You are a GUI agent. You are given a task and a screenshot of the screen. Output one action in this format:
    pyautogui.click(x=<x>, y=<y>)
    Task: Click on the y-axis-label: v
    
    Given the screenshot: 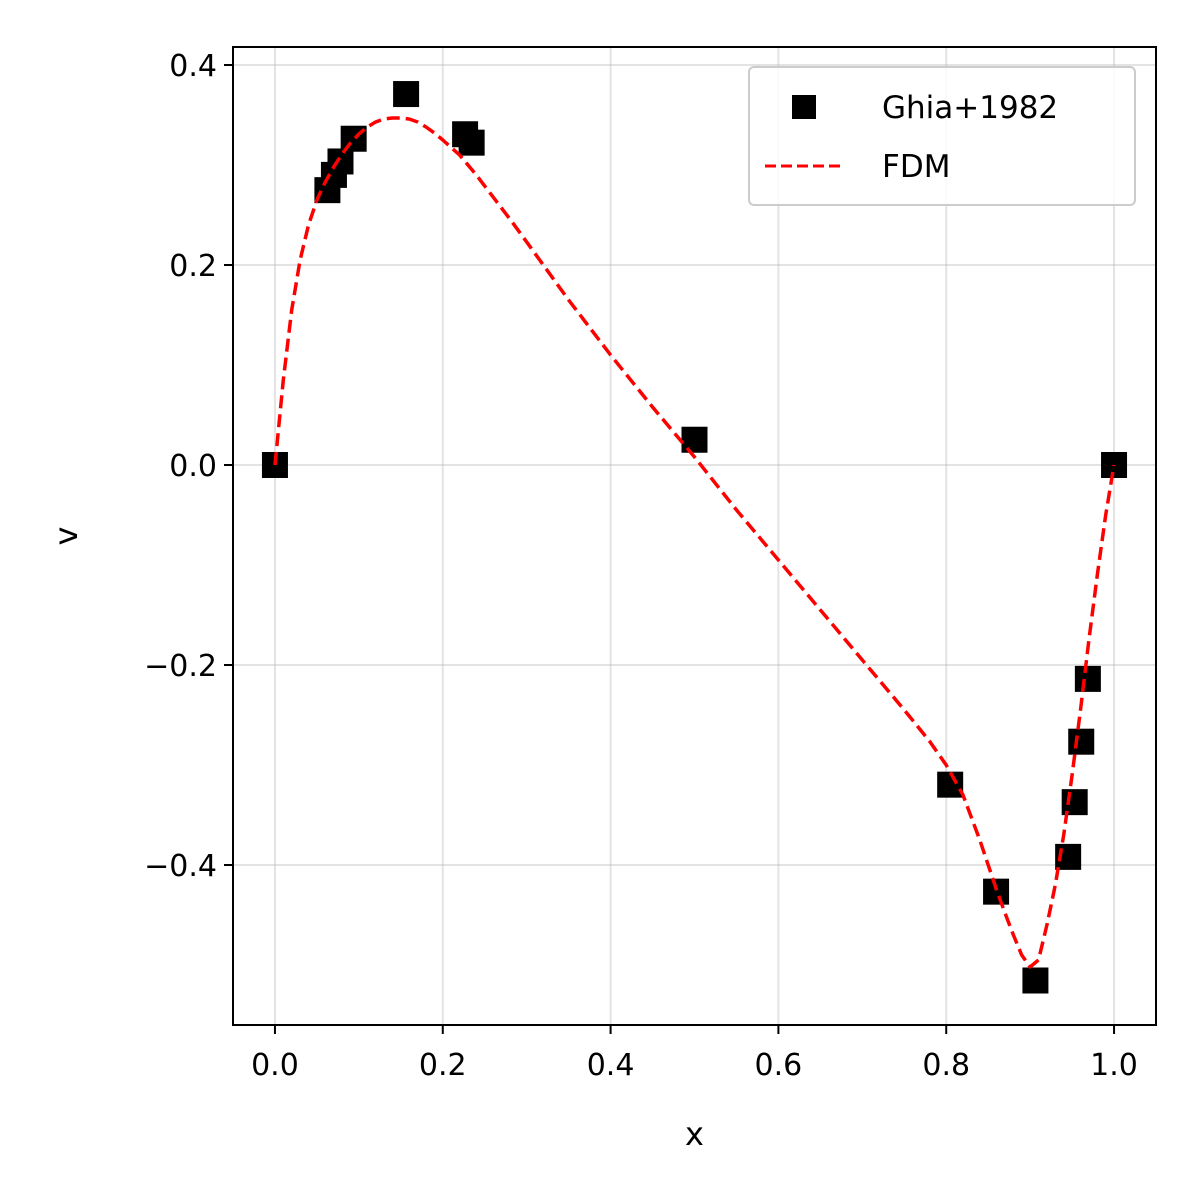 What is the action you would take?
    pyautogui.click(x=66, y=536)
    